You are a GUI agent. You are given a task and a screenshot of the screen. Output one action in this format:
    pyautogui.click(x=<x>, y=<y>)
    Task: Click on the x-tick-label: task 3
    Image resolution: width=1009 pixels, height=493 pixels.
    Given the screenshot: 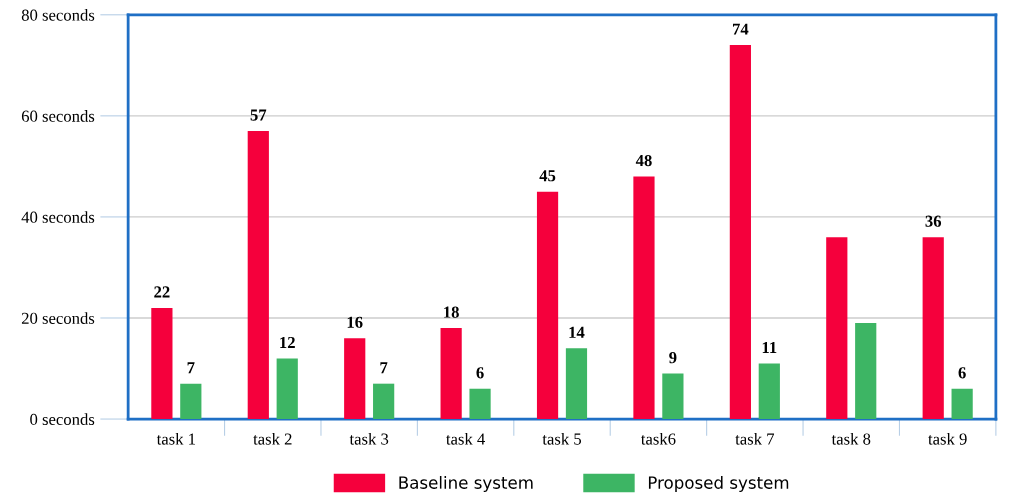 What is the action you would take?
    pyautogui.click(x=369, y=438)
    